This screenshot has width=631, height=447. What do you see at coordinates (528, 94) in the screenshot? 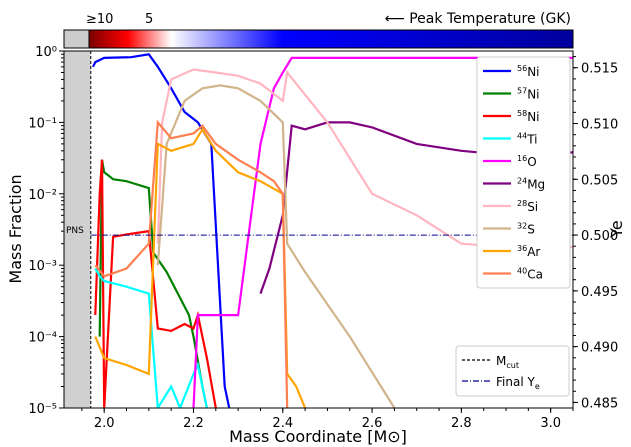
I see `legend-label-57Ni: 57Ni` at bounding box center [528, 94].